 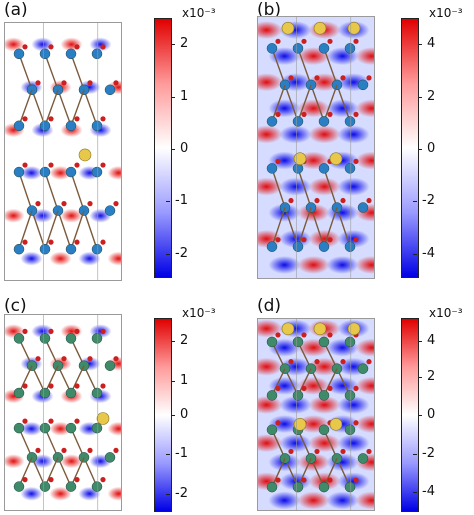 What do you see at coordinates (424, 491) in the screenshot?
I see `colorbar-tick: -4` at bounding box center [424, 491].